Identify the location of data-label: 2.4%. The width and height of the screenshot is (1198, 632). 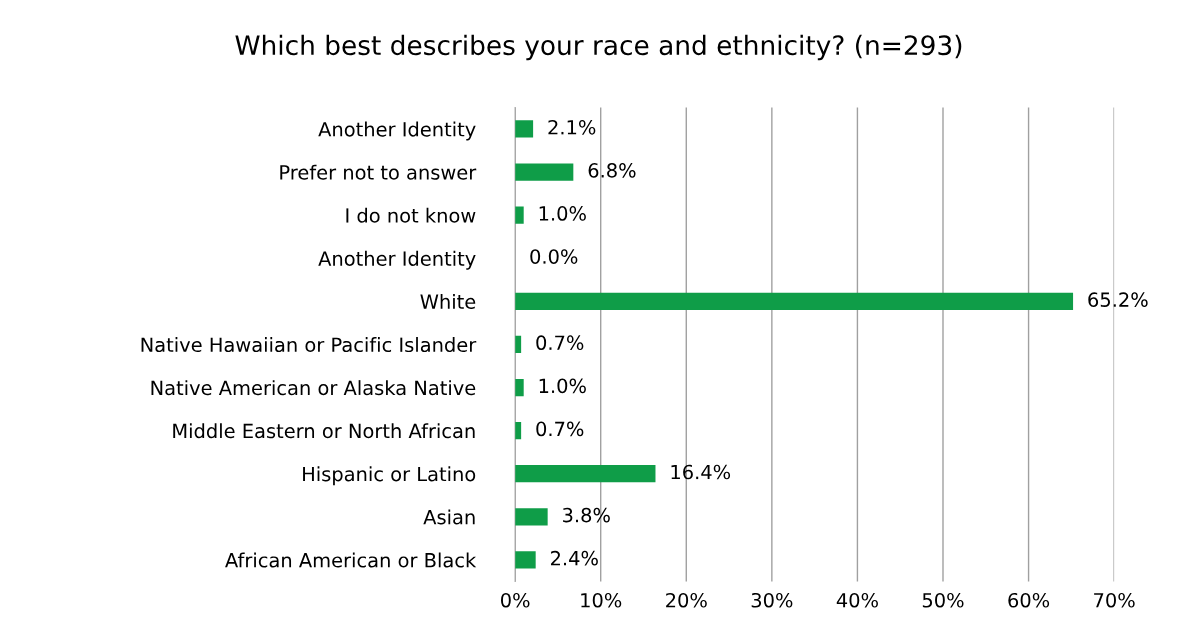
(574, 558).